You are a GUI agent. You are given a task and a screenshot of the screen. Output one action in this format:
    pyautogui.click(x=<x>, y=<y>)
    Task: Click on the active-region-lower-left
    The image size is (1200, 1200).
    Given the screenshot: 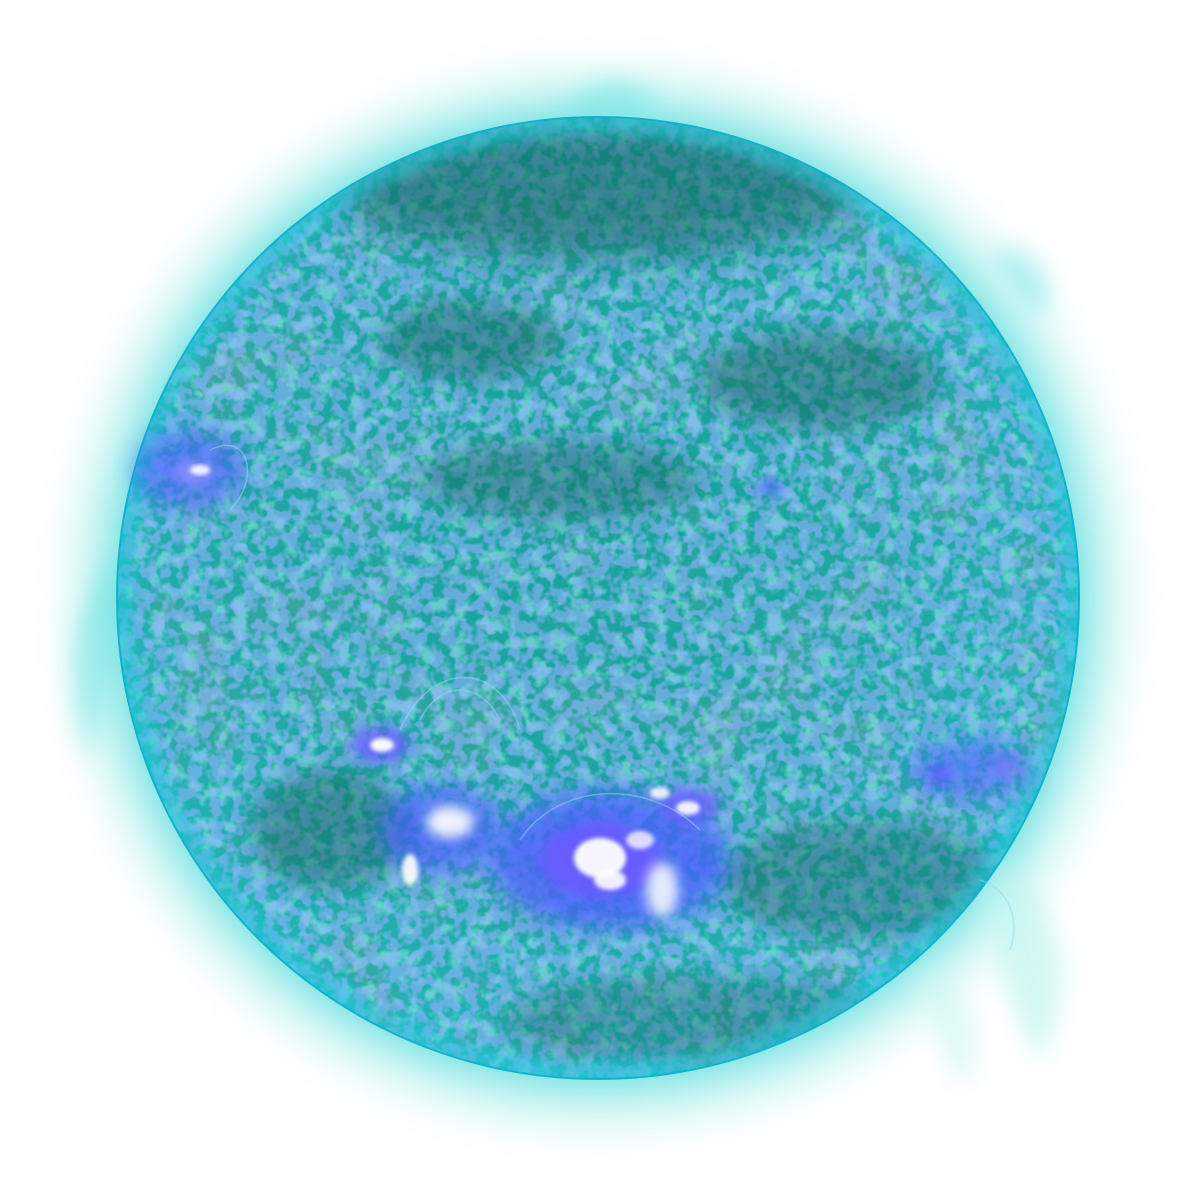 What is the action you would take?
    pyautogui.click(x=425, y=806)
    